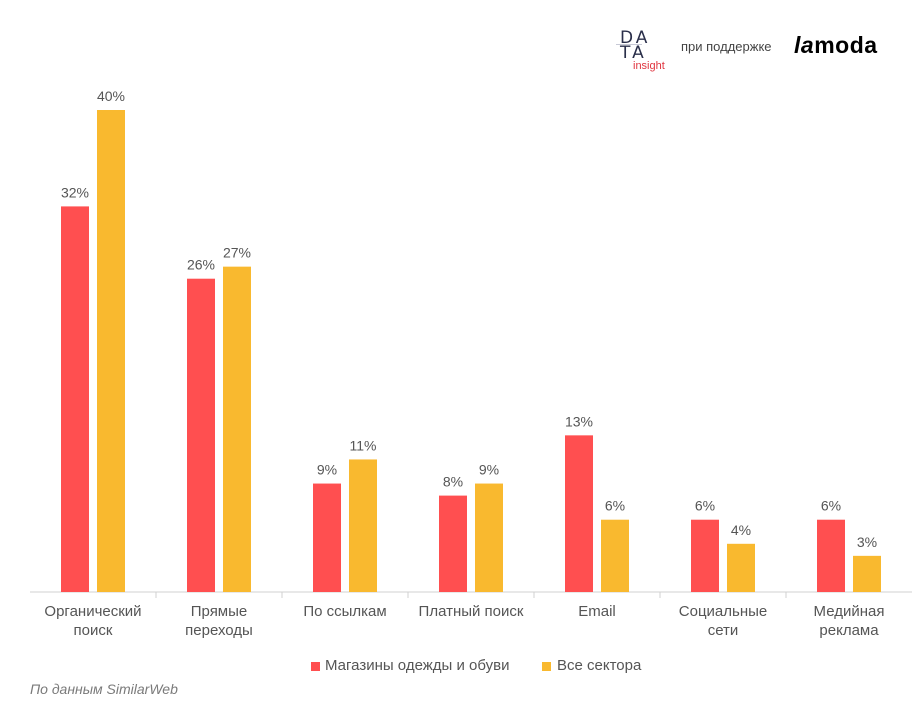 The image size is (924, 709). I want to click on category-label-2-2: переходы, so click(219, 630).